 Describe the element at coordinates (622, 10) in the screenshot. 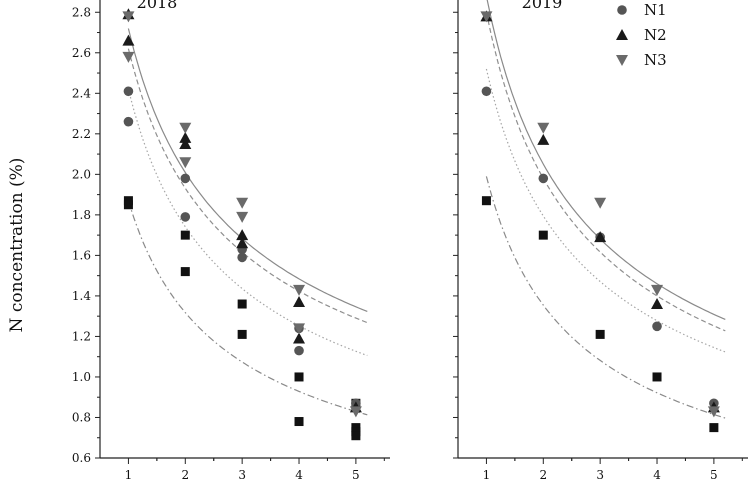

I see `legend-marker-circle` at that location.